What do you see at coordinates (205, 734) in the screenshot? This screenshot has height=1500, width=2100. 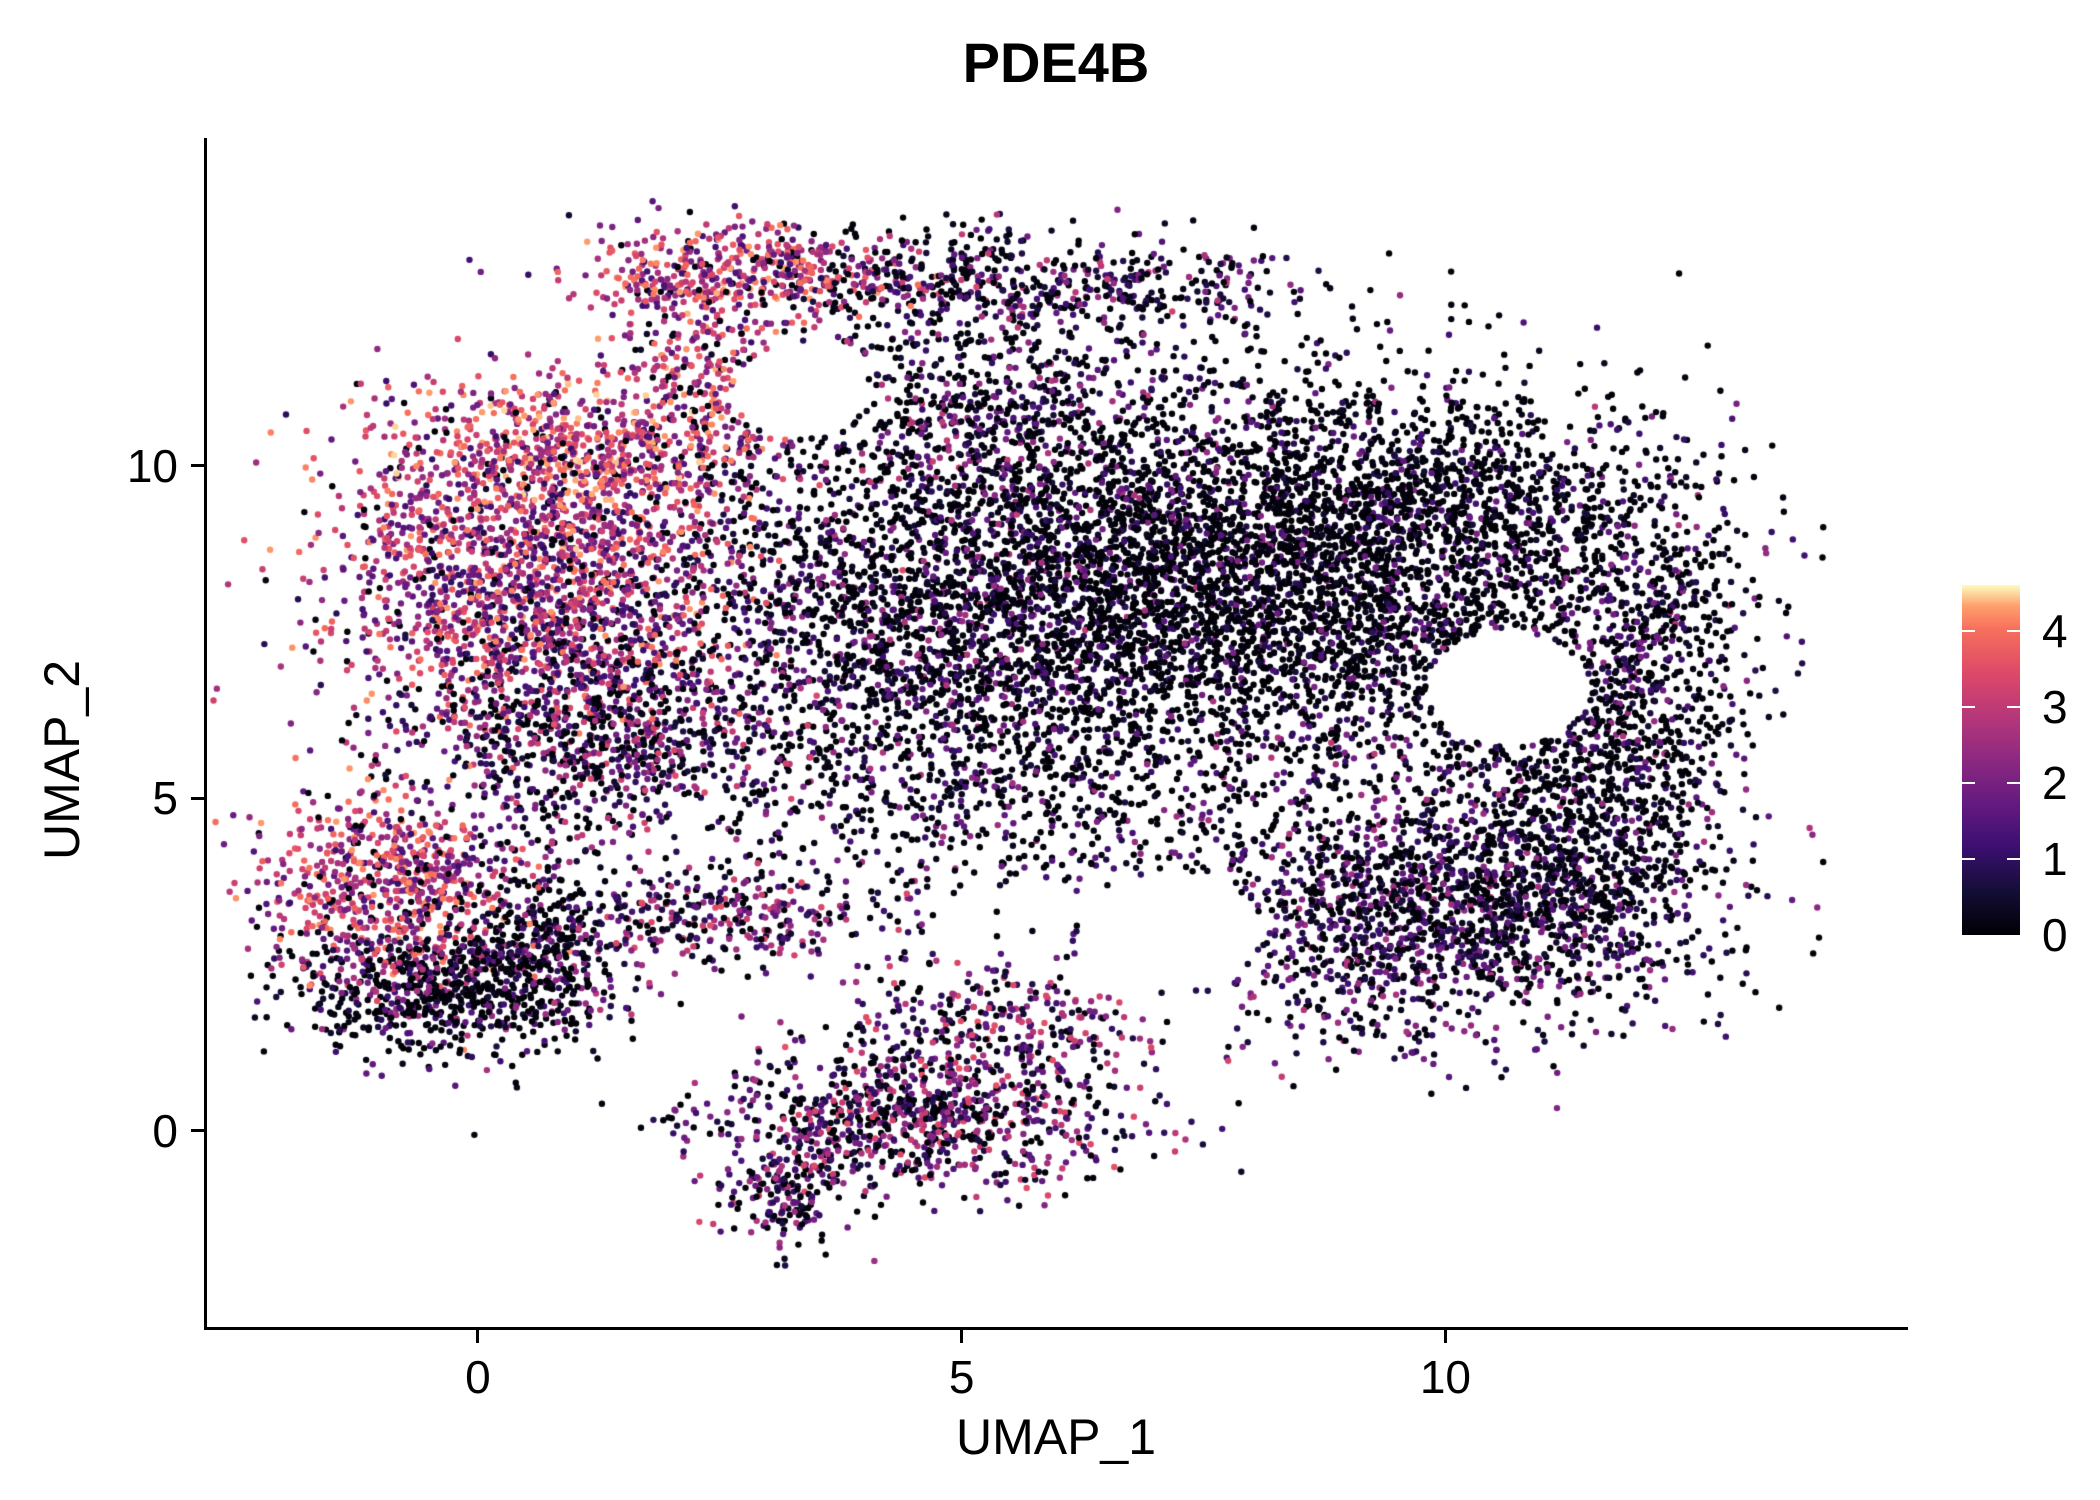 I see `y-axis-line` at bounding box center [205, 734].